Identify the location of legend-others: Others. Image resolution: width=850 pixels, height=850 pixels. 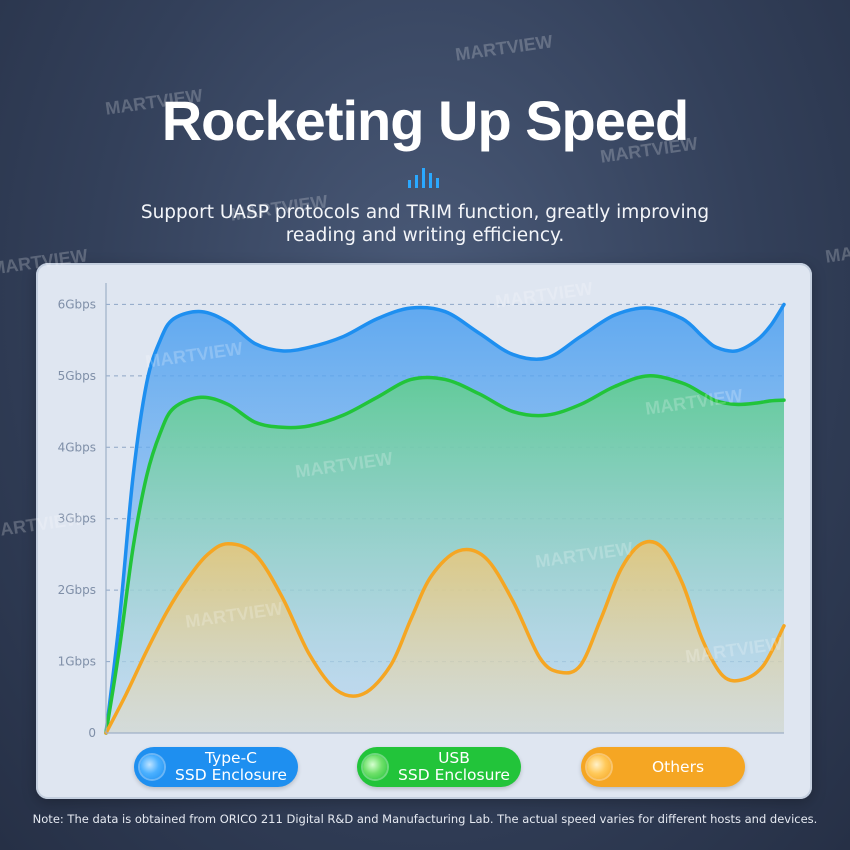
(663, 767).